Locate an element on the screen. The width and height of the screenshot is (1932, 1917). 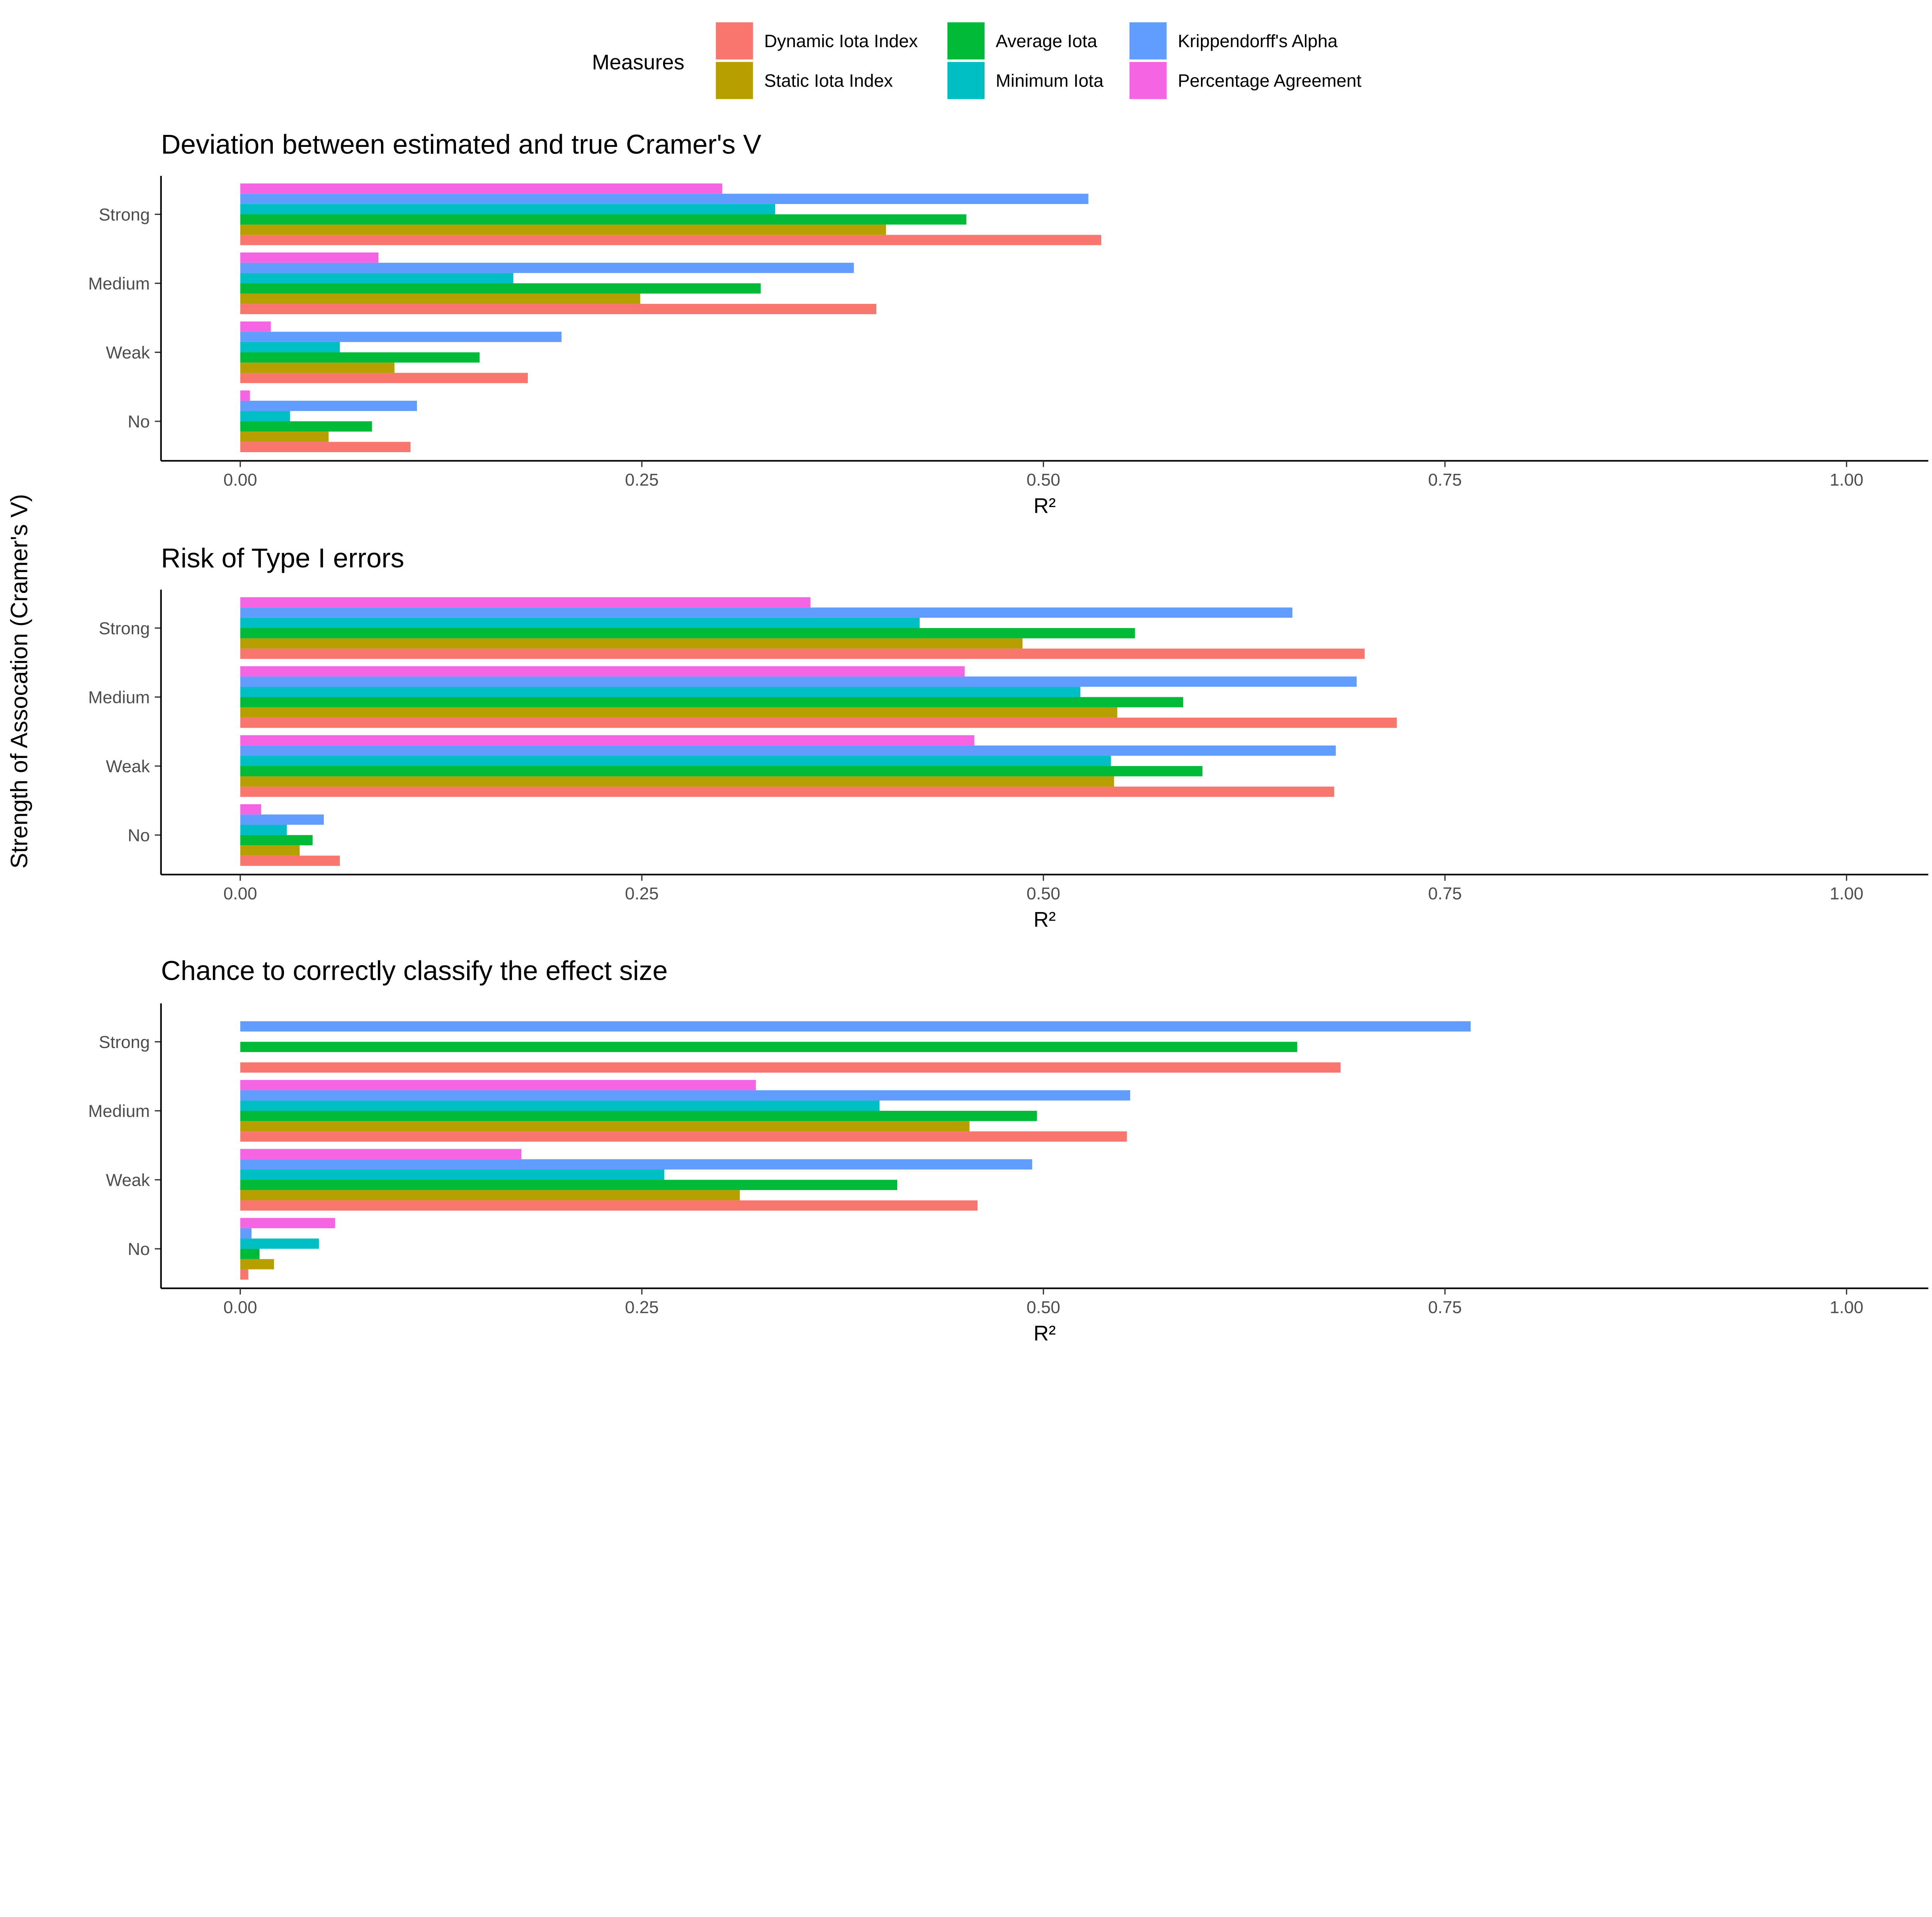
legend-label: Static Iota Index is located at coordinates (828, 80).